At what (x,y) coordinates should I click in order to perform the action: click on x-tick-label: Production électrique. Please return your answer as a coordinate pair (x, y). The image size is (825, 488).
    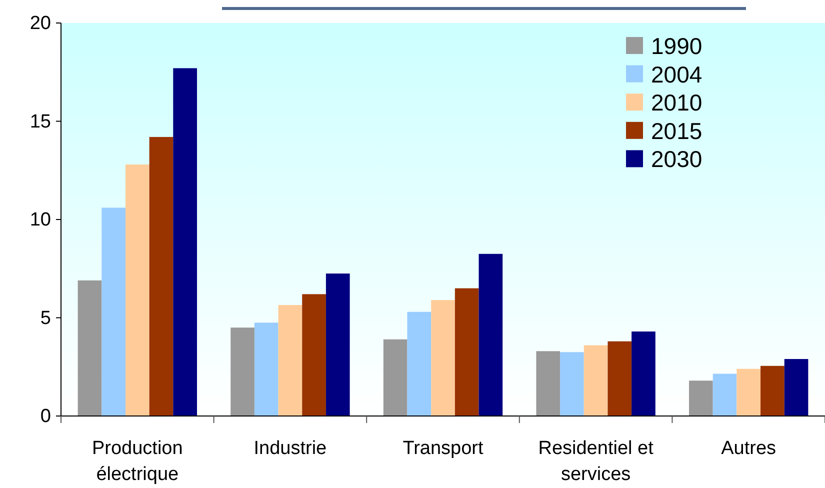
    Looking at the image, I should click on (137, 461).